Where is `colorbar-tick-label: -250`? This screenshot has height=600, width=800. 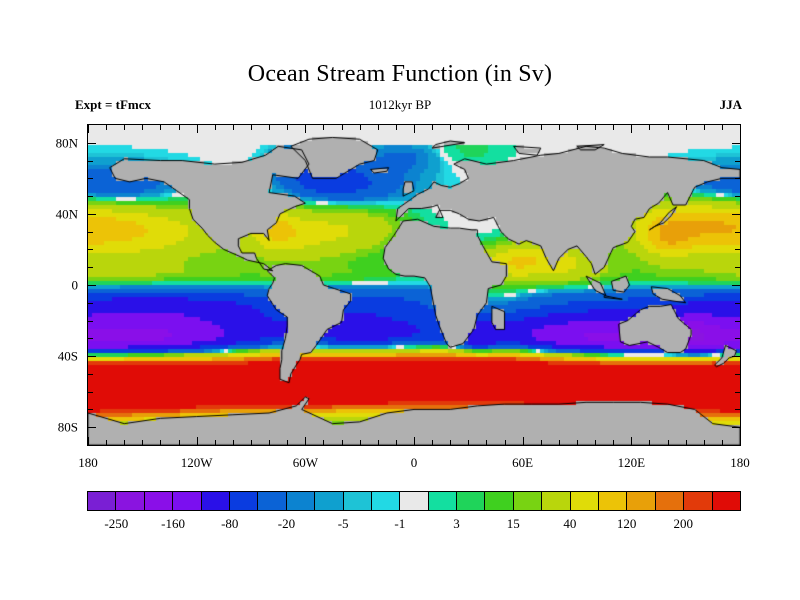 colorbar-tick-label: -250 is located at coordinates (116, 523).